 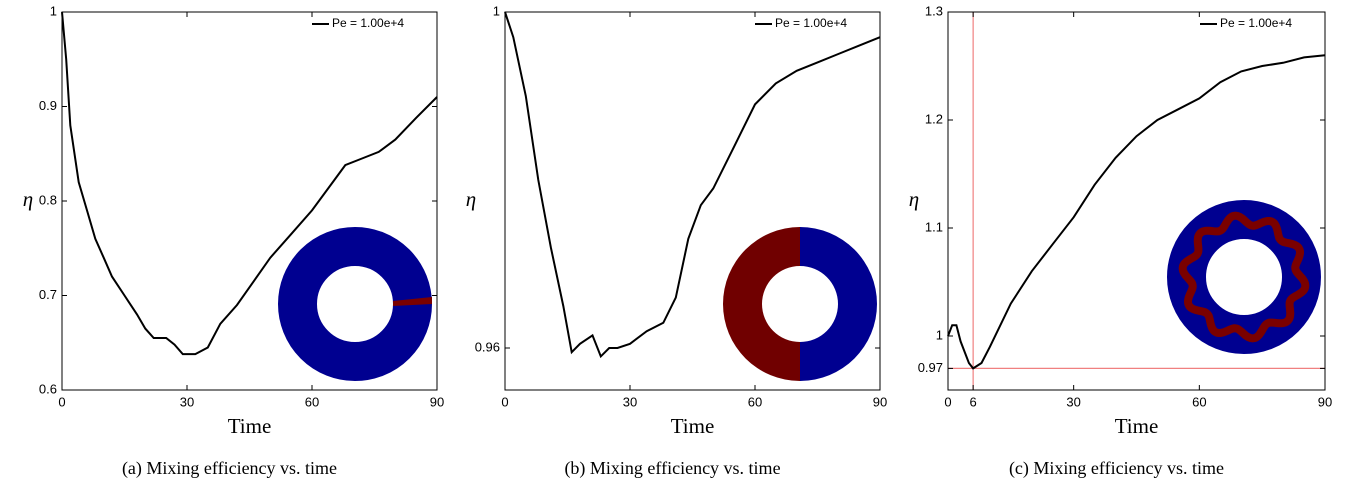 What do you see at coordinates (487, 346) in the screenshot?
I see `y-tick-label: 0.96` at bounding box center [487, 346].